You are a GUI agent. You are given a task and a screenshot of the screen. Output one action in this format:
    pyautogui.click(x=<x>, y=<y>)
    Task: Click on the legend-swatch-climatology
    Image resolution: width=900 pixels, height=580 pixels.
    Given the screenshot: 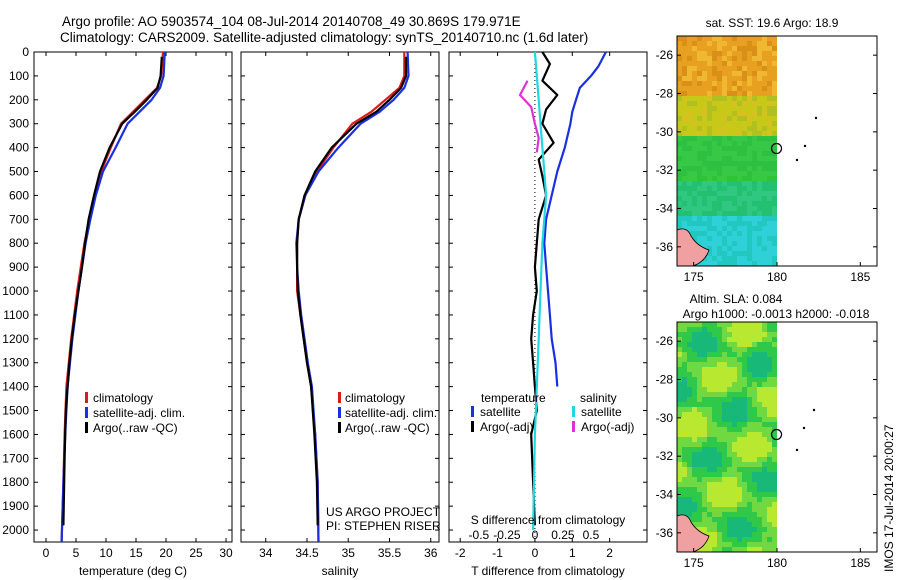 What is the action you would take?
    pyautogui.click(x=86, y=397)
    